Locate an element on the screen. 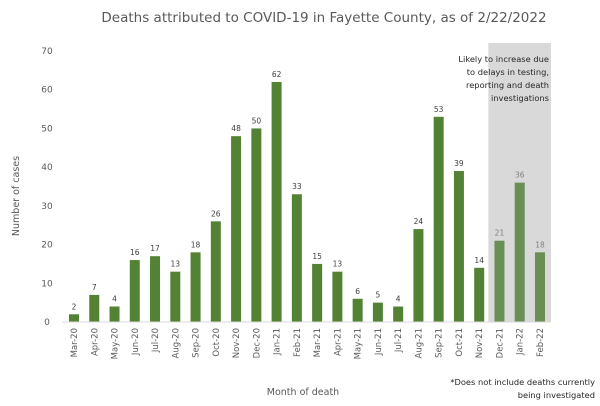 The width and height of the screenshot is (600, 406). x-tick-label: Apr-21 is located at coordinates (338, 342).